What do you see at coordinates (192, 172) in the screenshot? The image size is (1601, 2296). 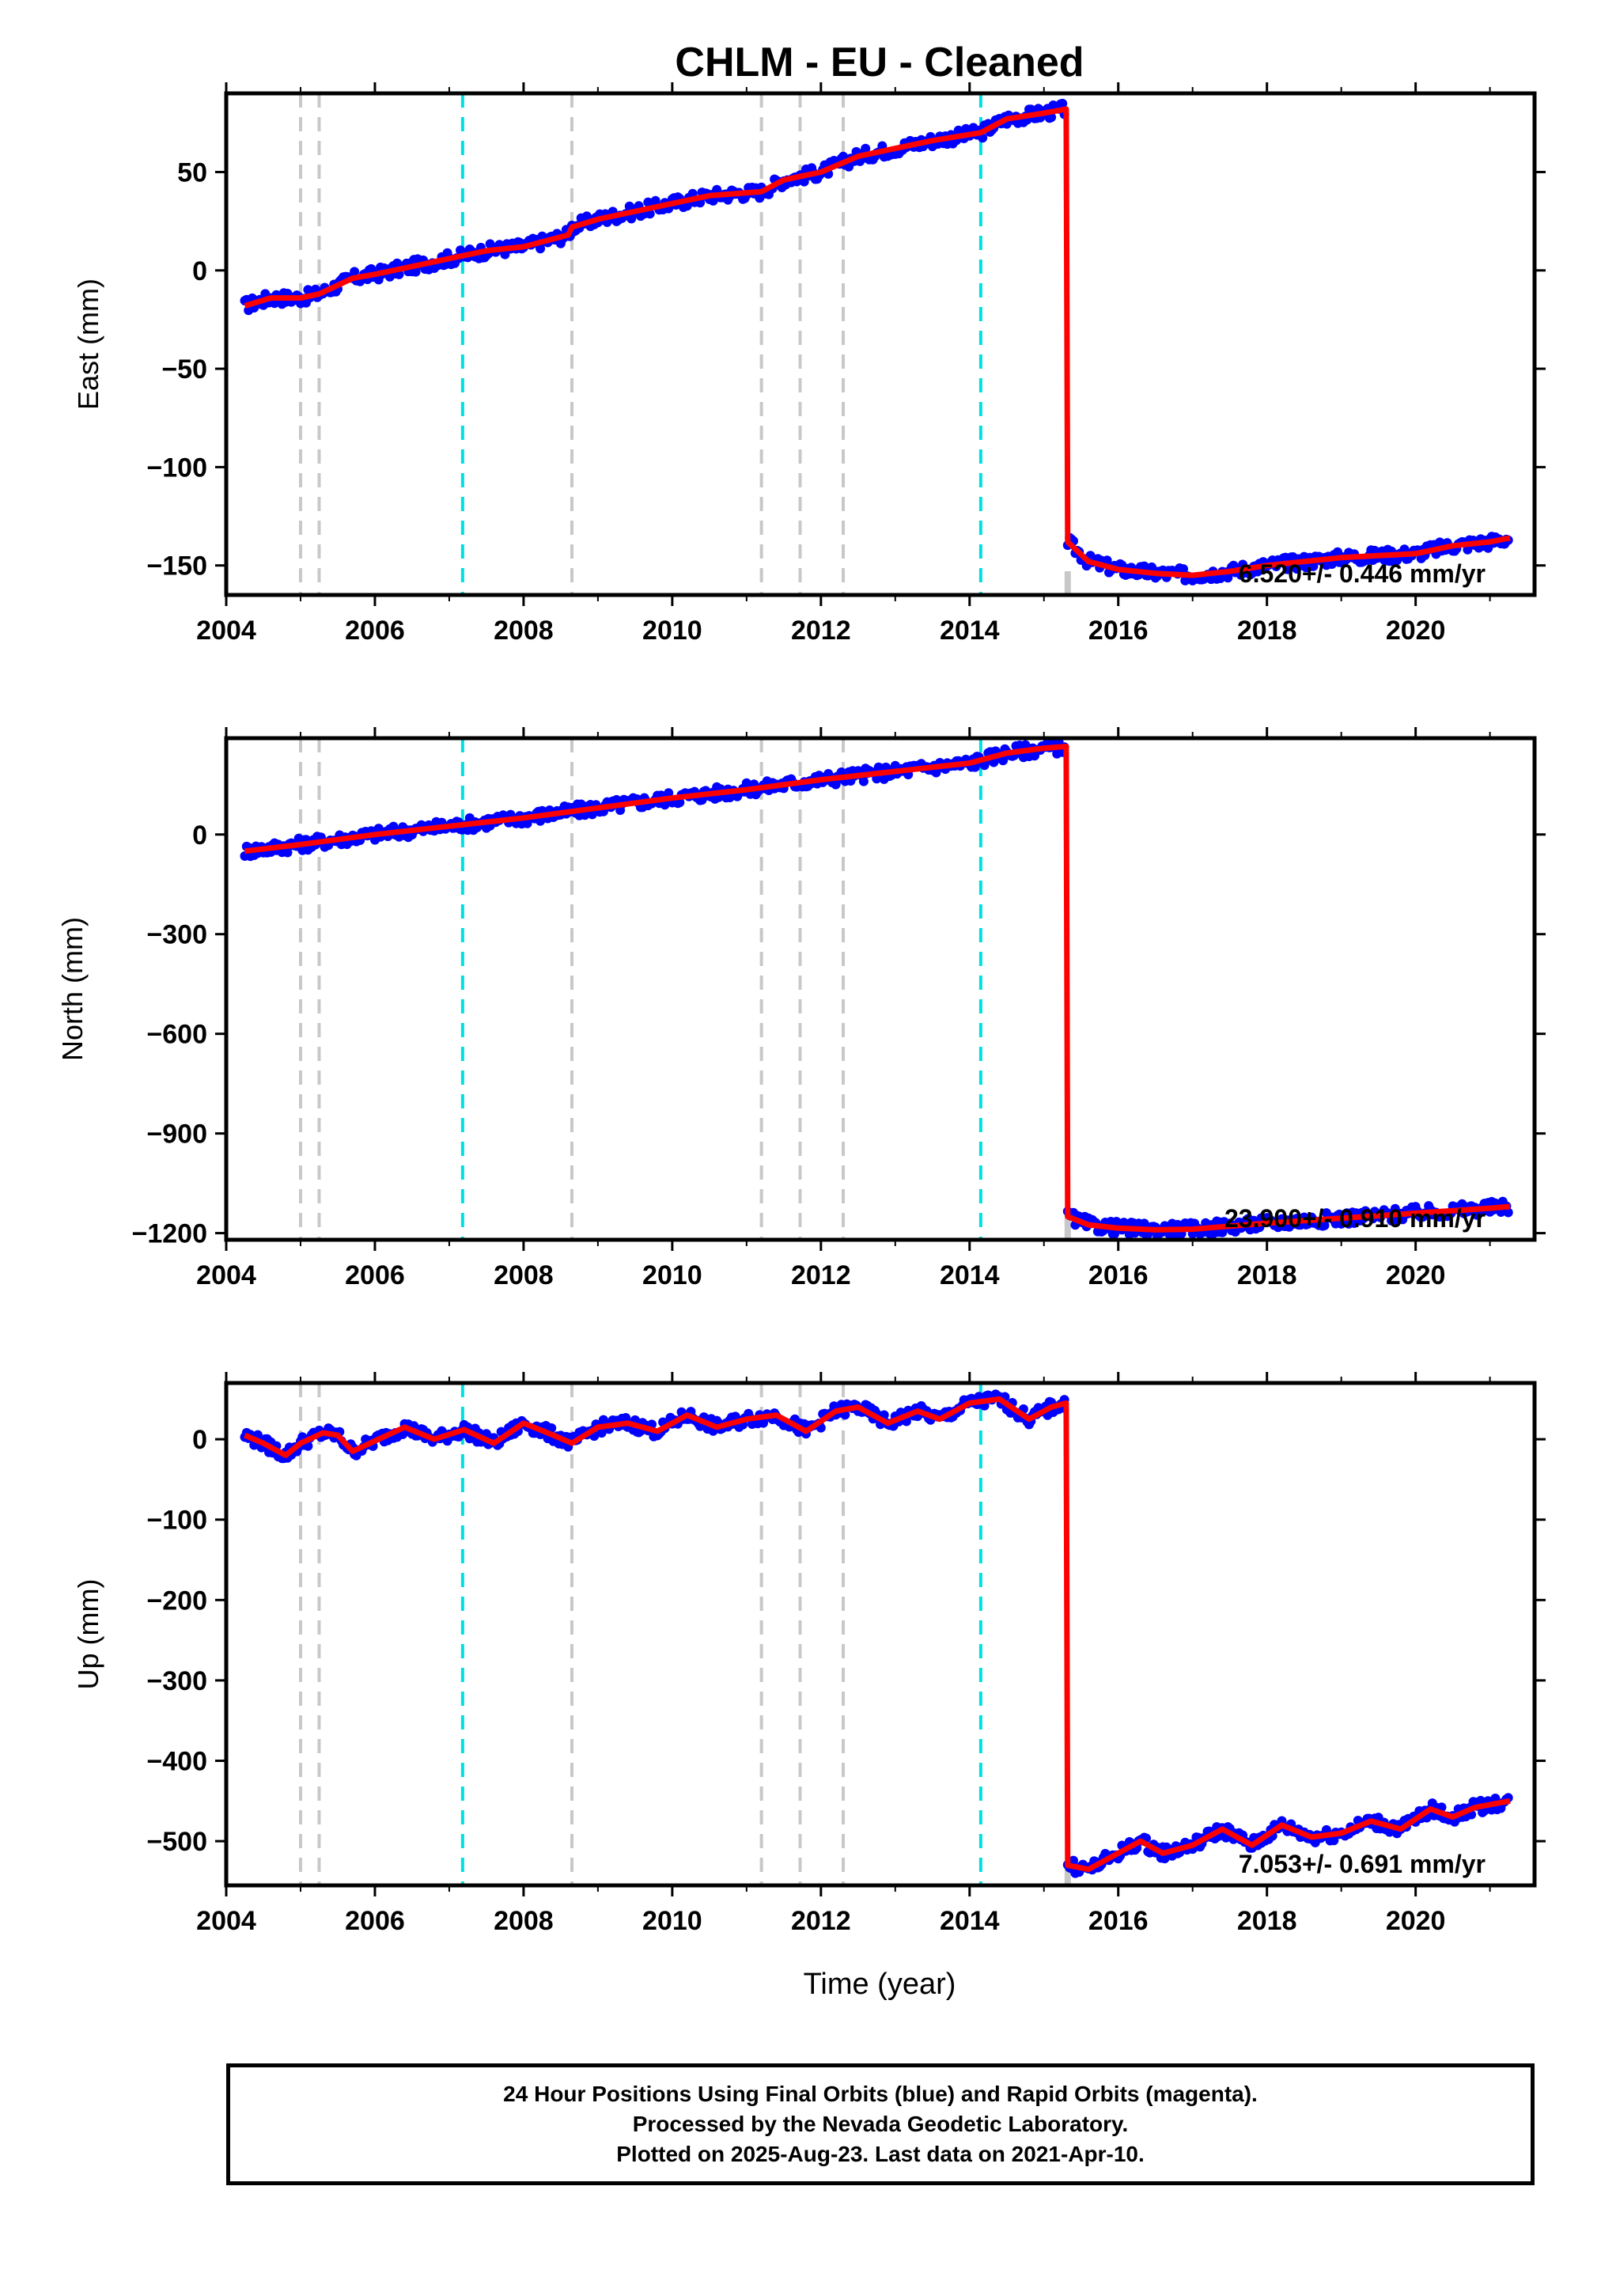 I see `y-tick-label: 50` at bounding box center [192, 172].